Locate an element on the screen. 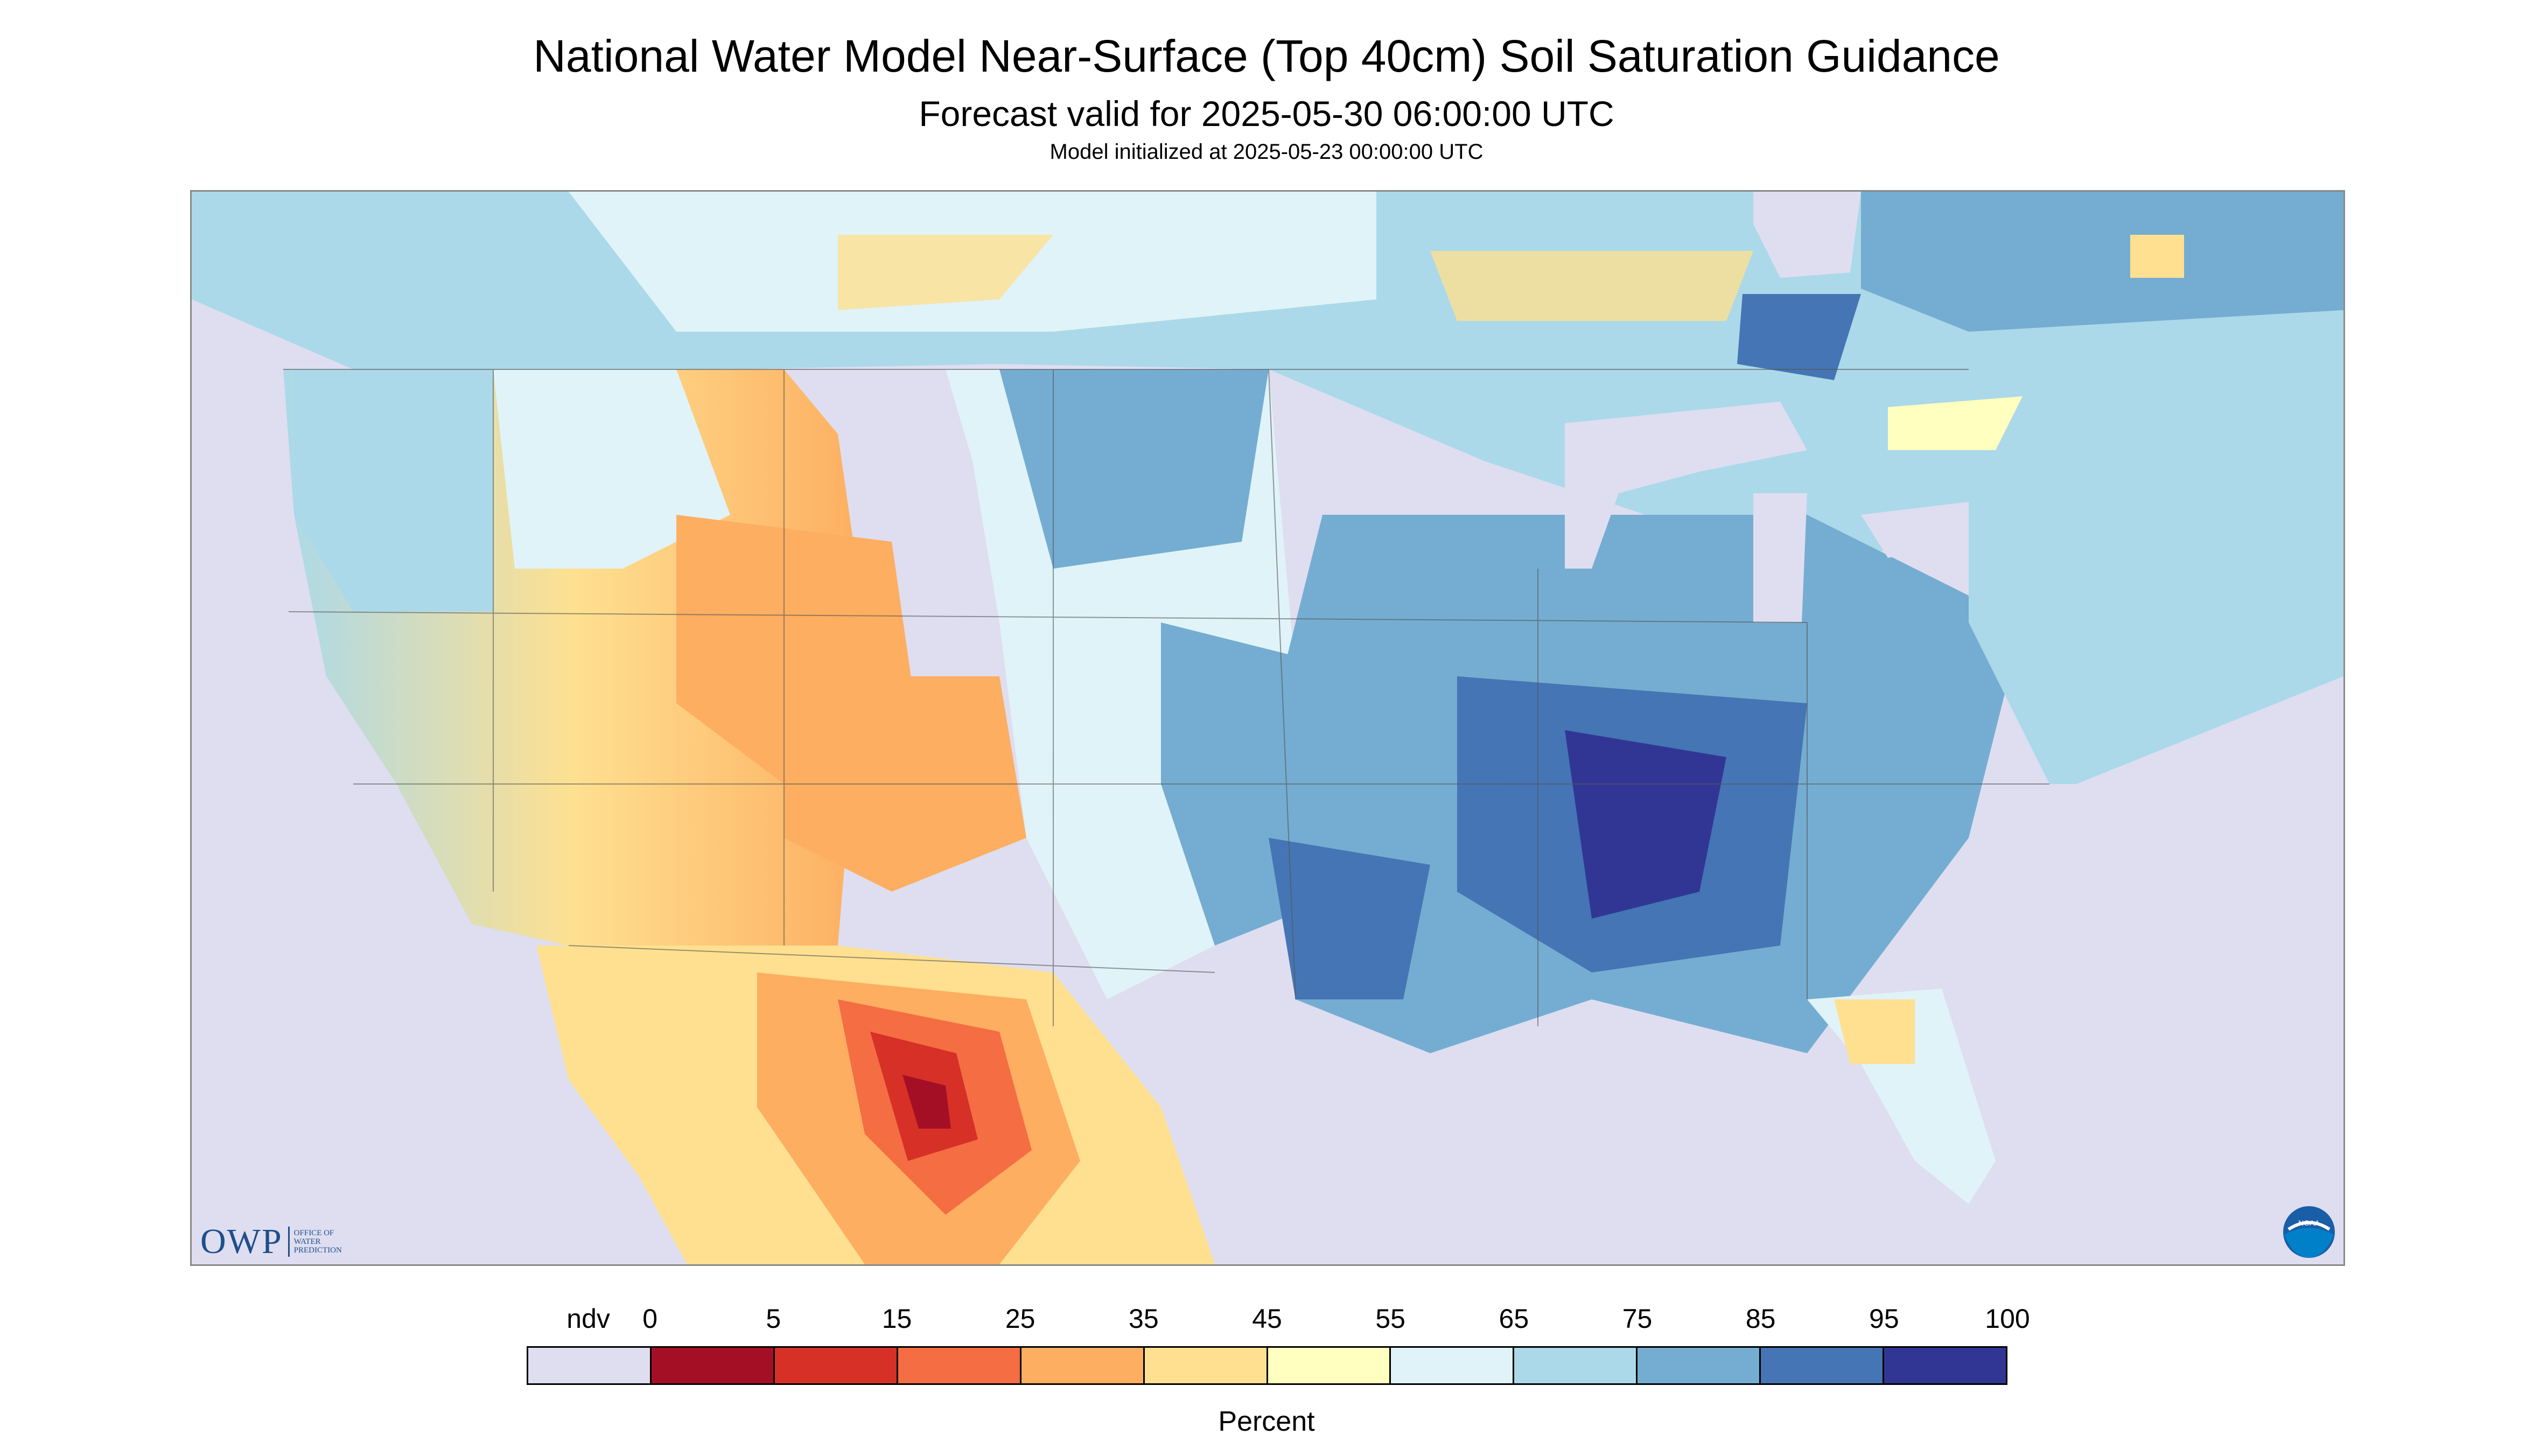 This screenshot has height=1456, width=2533. gulf-of-mexico is located at coordinates (1632, 1158).